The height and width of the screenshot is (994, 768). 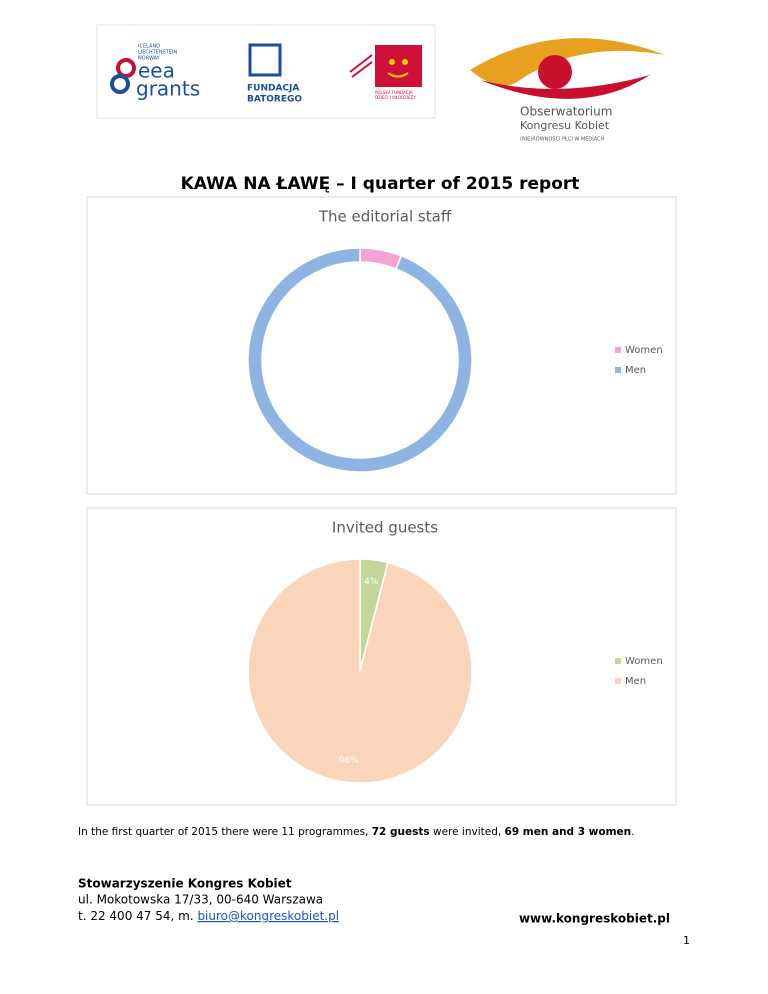 What do you see at coordinates (200, 900) in the screenshot?
I see `footer-address: ul. Mokotowska 17/33, 00-640 Warszawa` at bounding box center [200, 900].